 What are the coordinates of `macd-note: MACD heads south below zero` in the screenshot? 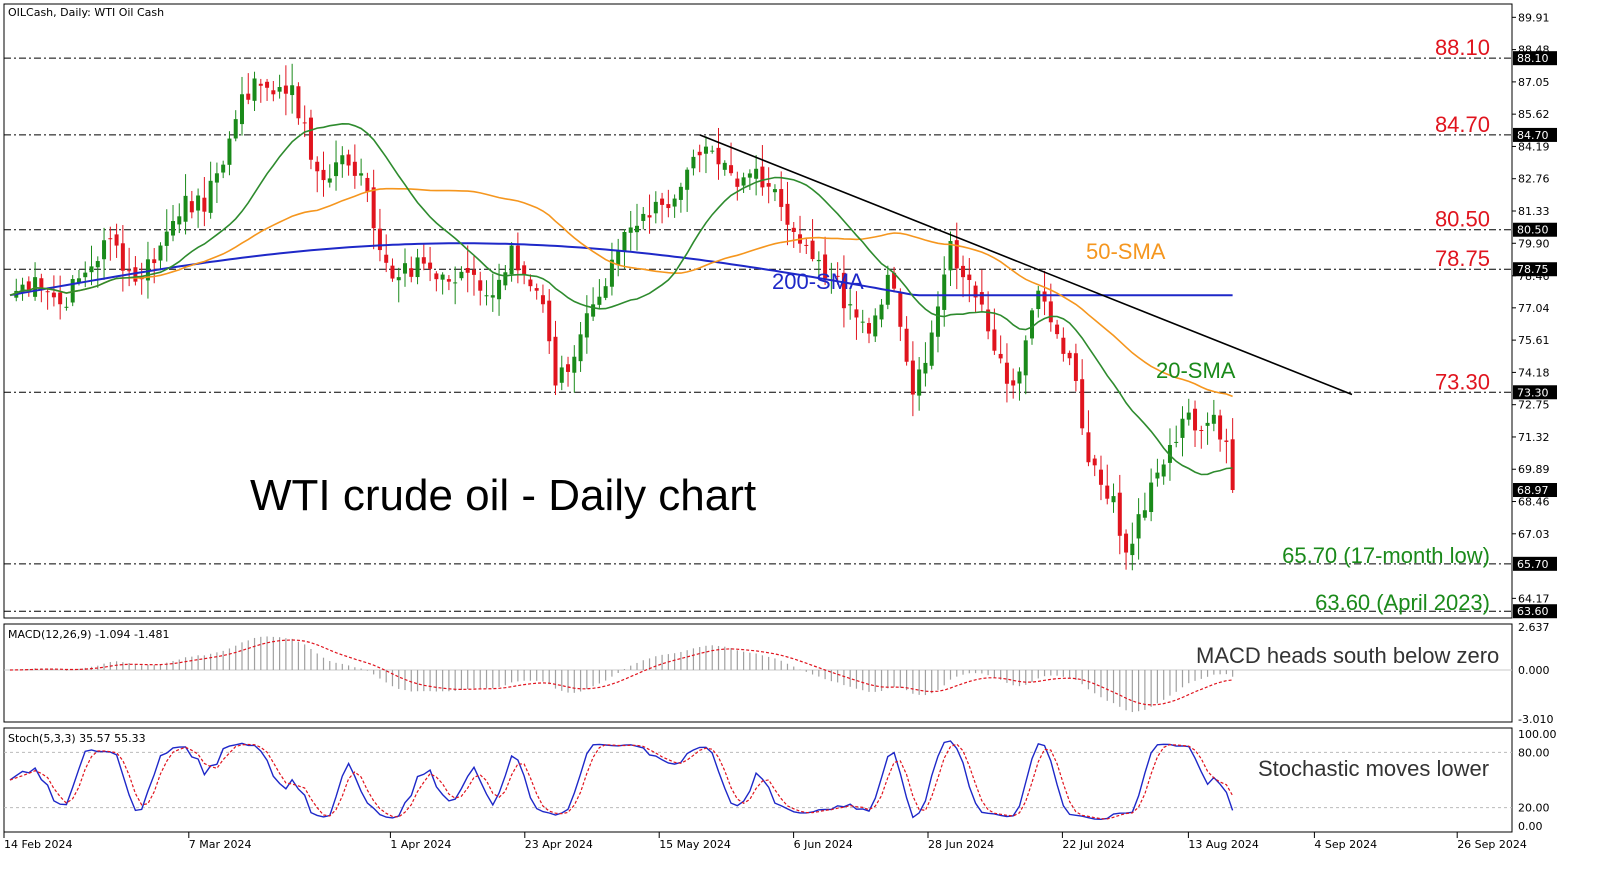 It's located at (1347, 655).